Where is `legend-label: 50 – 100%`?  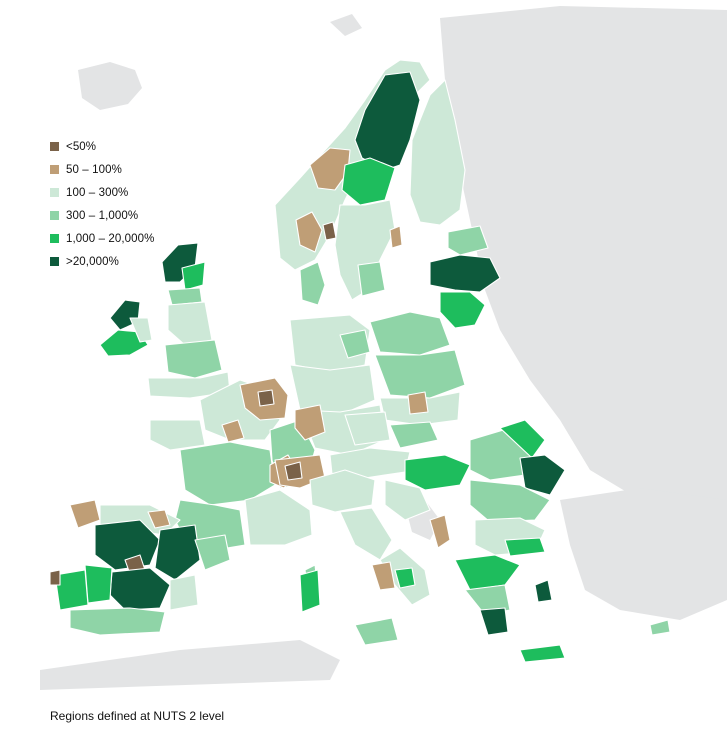
legend-label: 50 – 100% is located at coordinates (94, 169).